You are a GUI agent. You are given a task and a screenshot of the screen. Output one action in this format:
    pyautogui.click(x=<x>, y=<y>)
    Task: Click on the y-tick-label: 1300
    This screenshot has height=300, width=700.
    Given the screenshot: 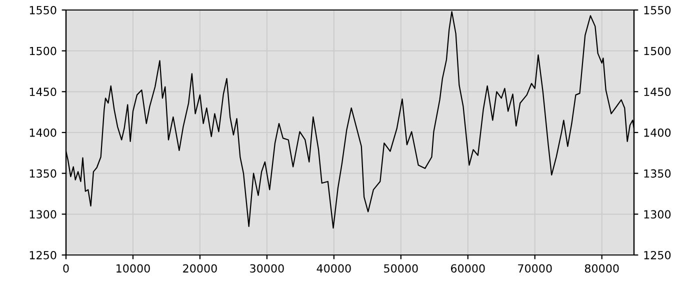 What is the action you would take?
    pyautogui.click(x=43, y=214)
    